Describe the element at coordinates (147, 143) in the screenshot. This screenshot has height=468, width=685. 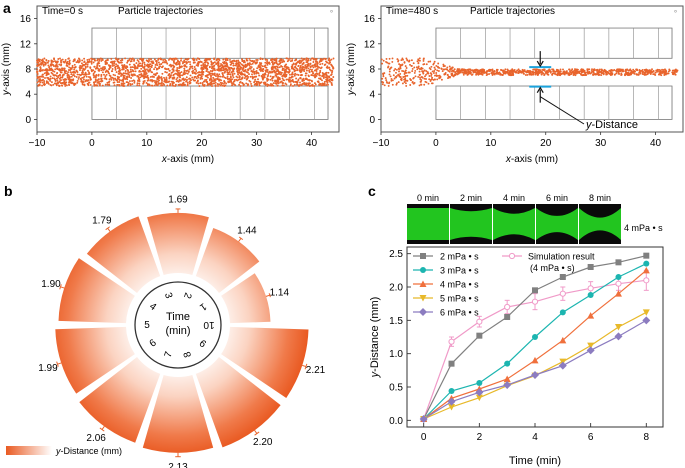
I see `x-tick-label: 10` at that location.